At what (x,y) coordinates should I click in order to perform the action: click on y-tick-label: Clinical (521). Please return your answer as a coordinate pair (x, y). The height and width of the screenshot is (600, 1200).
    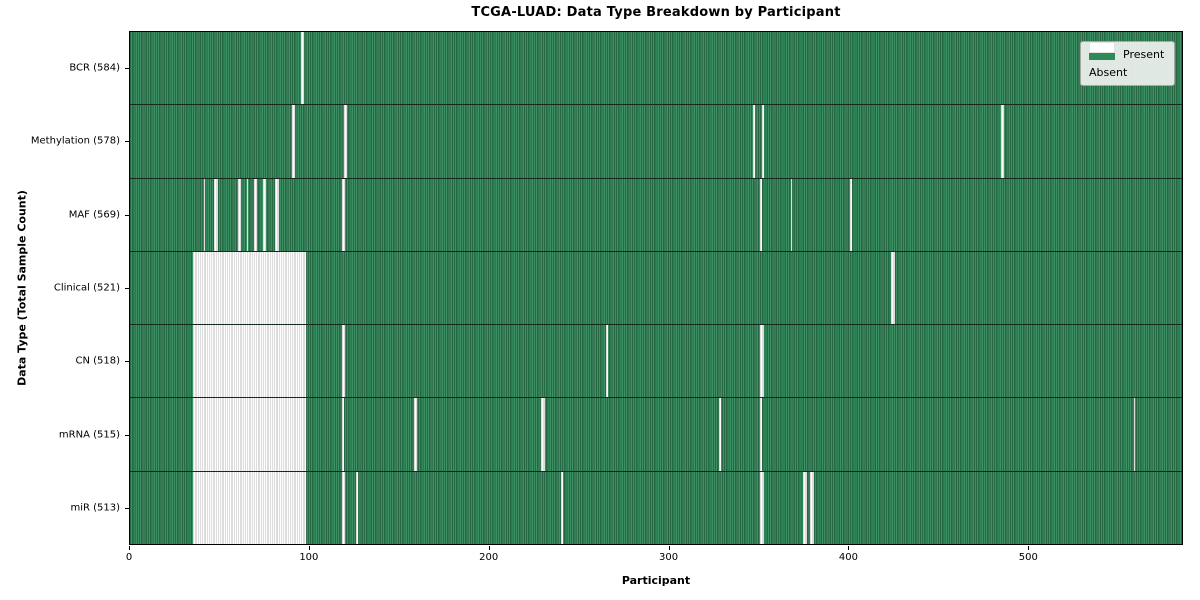
    Looking at the image, I should click on (86, 288).